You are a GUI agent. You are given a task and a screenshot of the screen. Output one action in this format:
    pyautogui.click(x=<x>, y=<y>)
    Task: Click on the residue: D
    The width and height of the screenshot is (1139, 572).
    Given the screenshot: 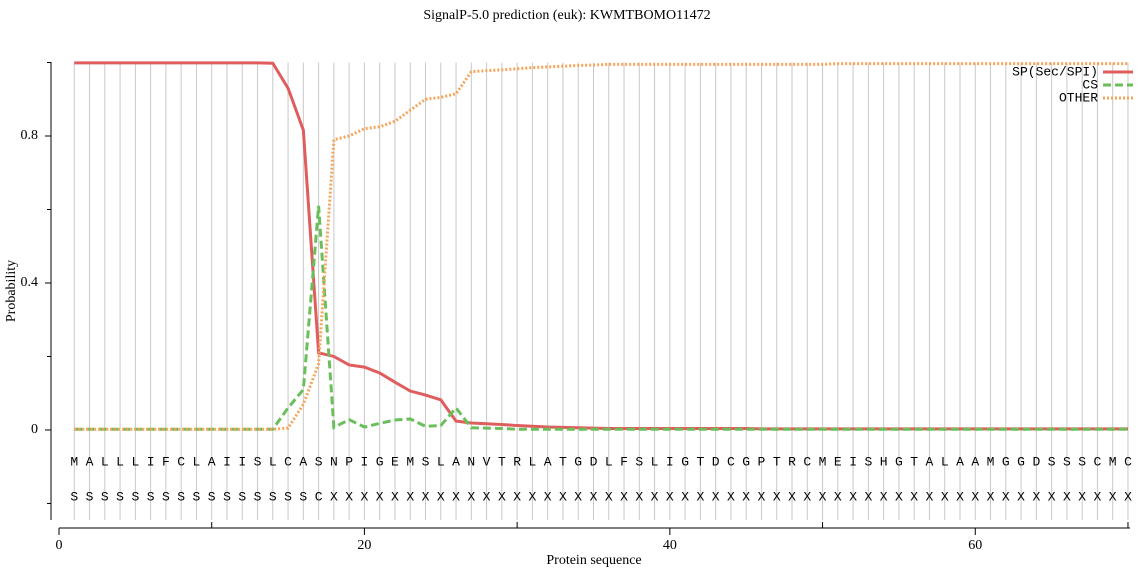 What is the action you would take?
    pyautogui.click(x=716, y=461)
    